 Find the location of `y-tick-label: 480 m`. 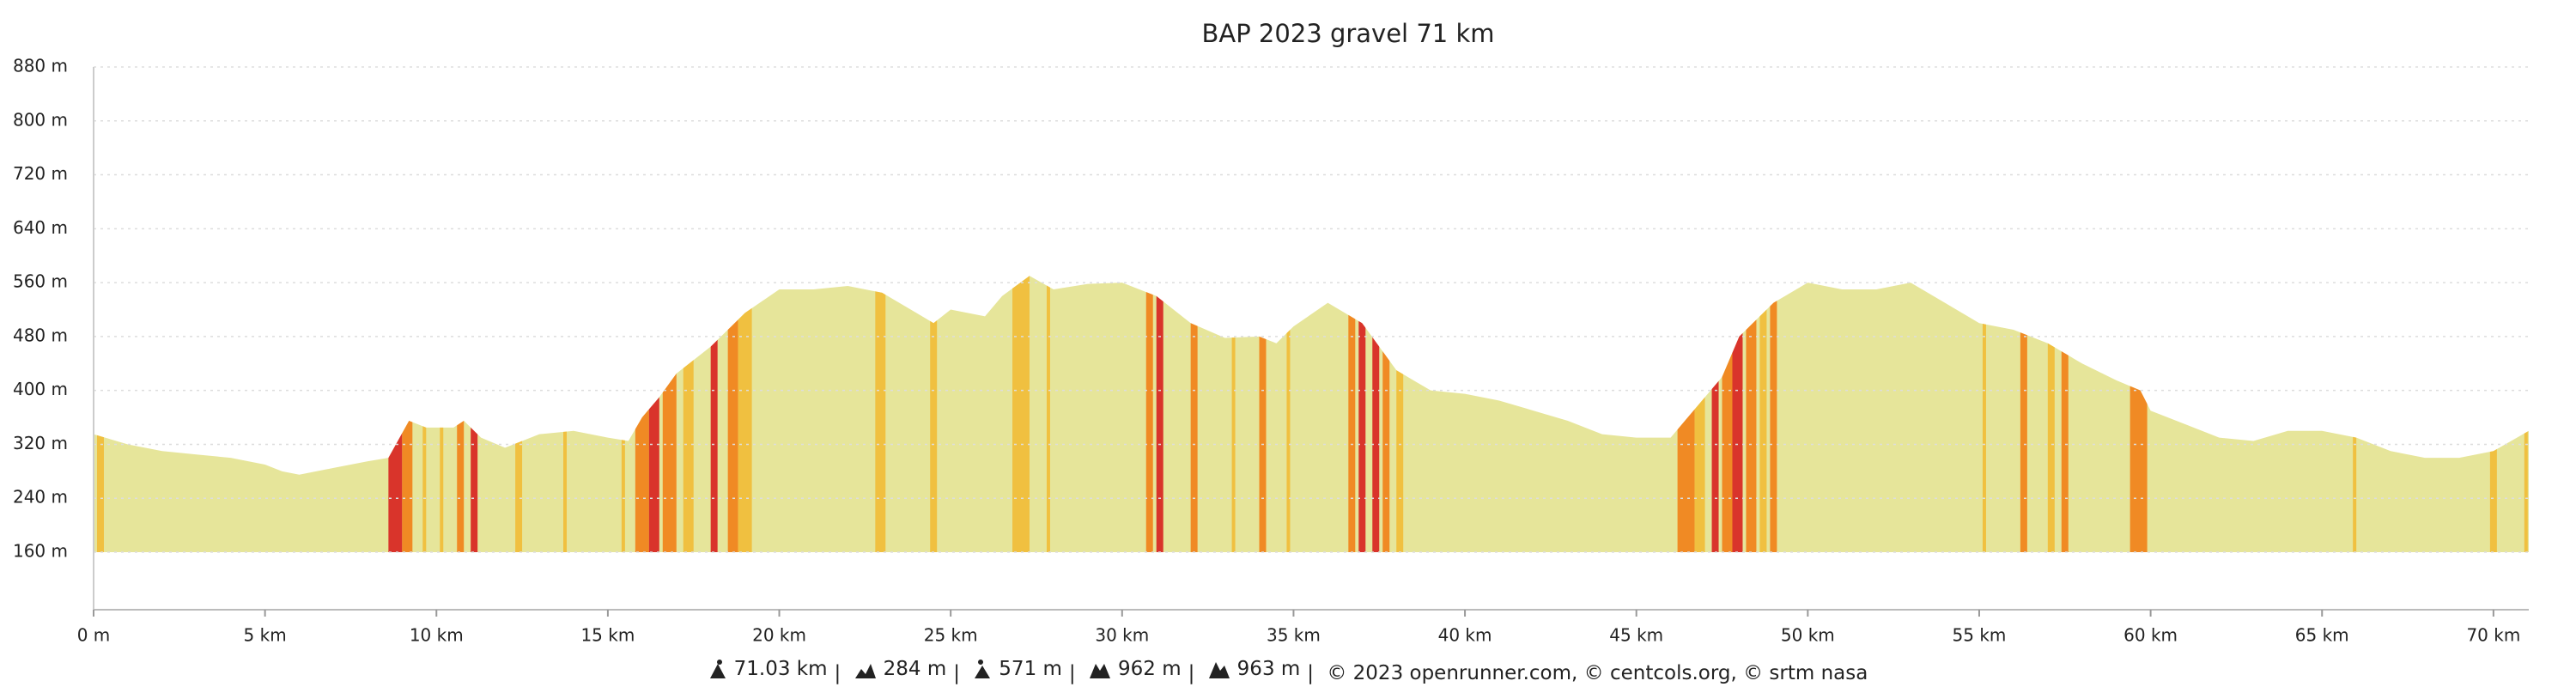

y-tick-label: 480 m is located at coordinates (40, 335).